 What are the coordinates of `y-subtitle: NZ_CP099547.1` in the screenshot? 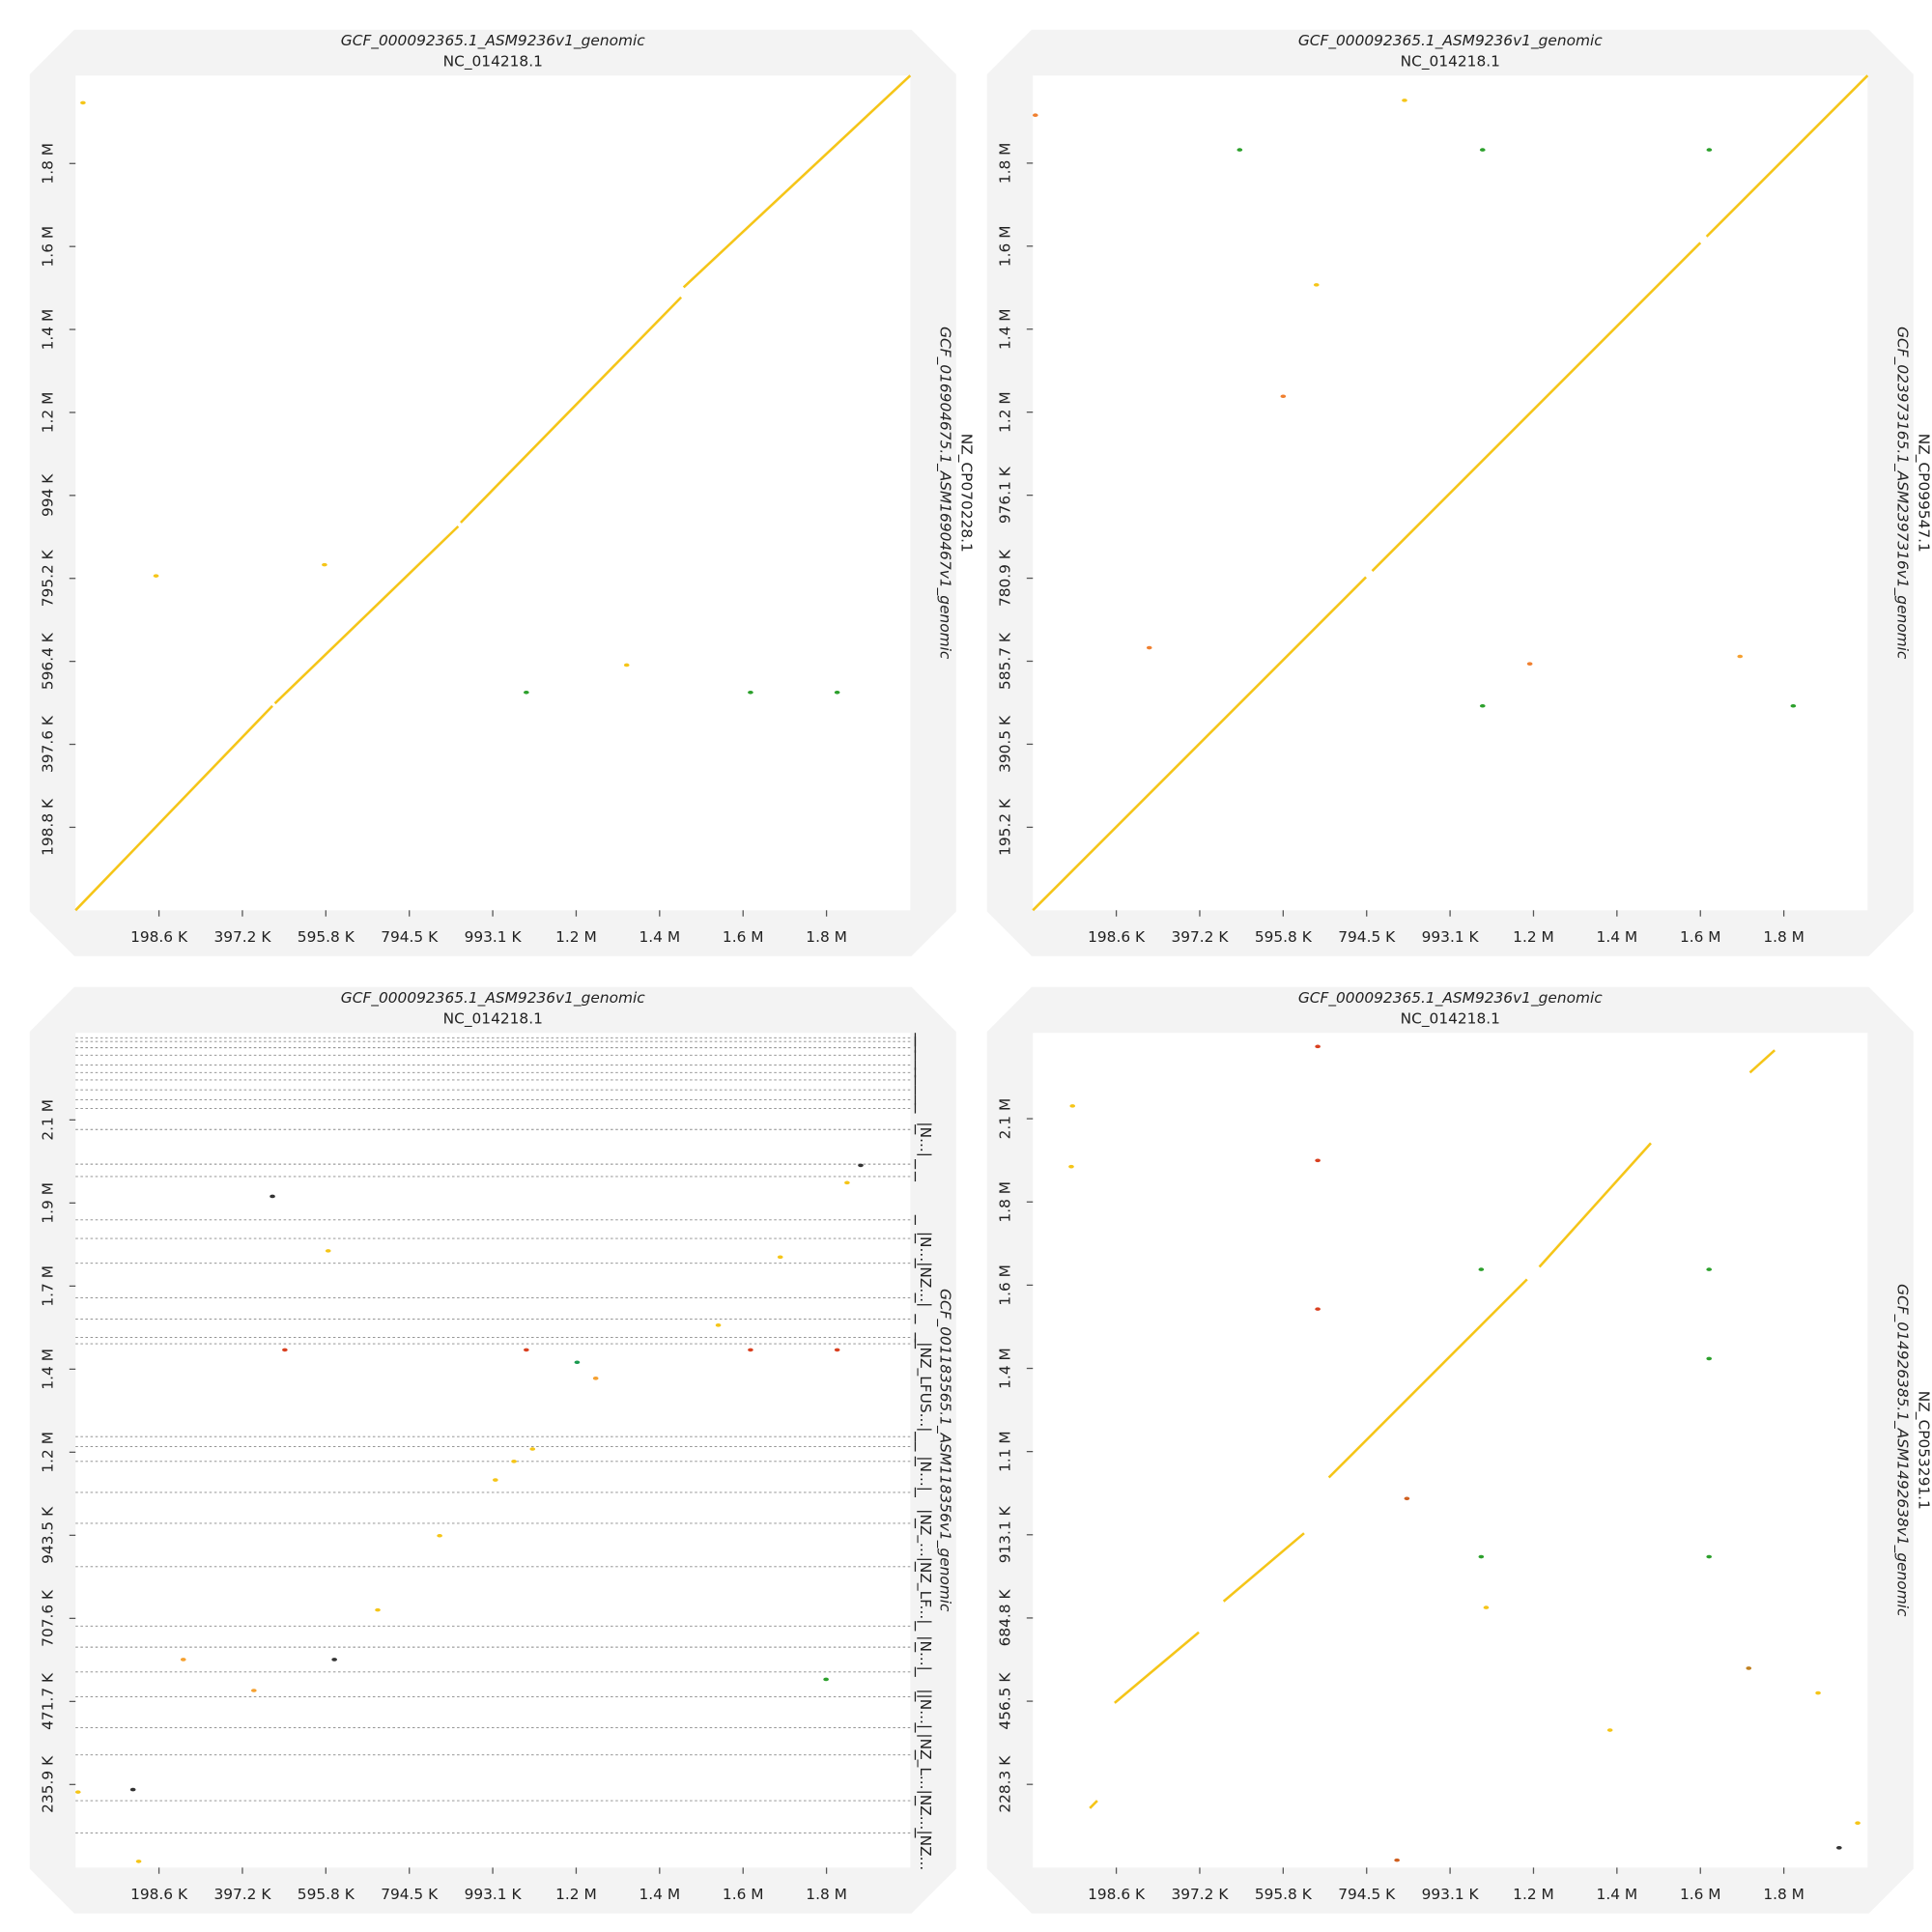 It's located at (1923, 493).